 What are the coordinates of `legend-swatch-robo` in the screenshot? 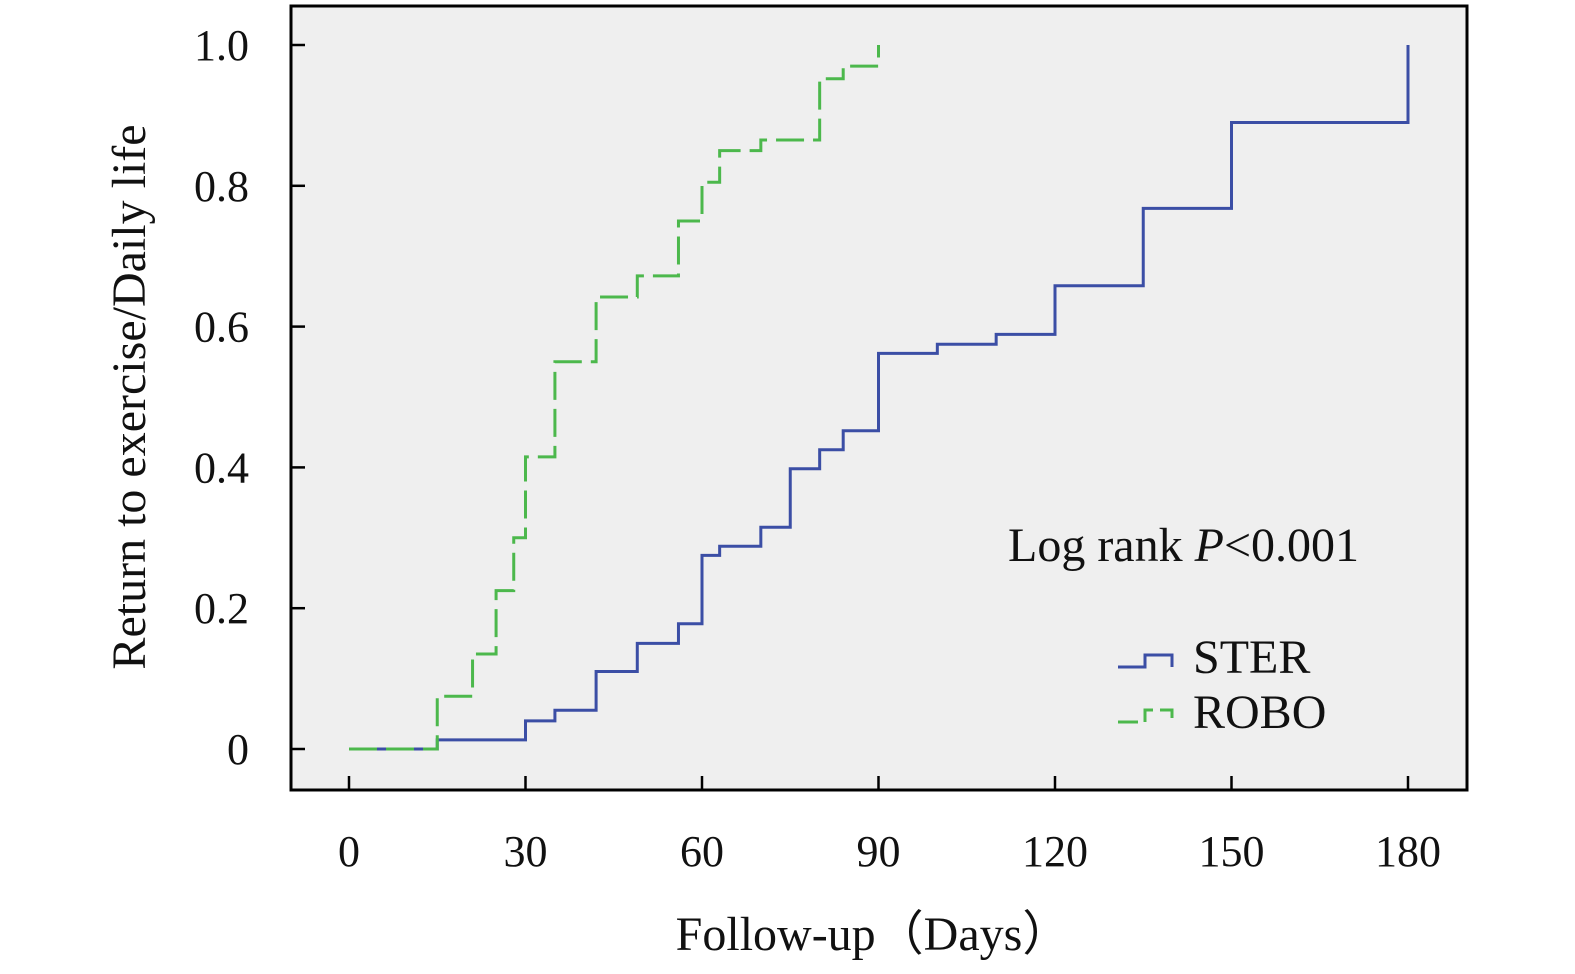 It's located at (1146, 716).